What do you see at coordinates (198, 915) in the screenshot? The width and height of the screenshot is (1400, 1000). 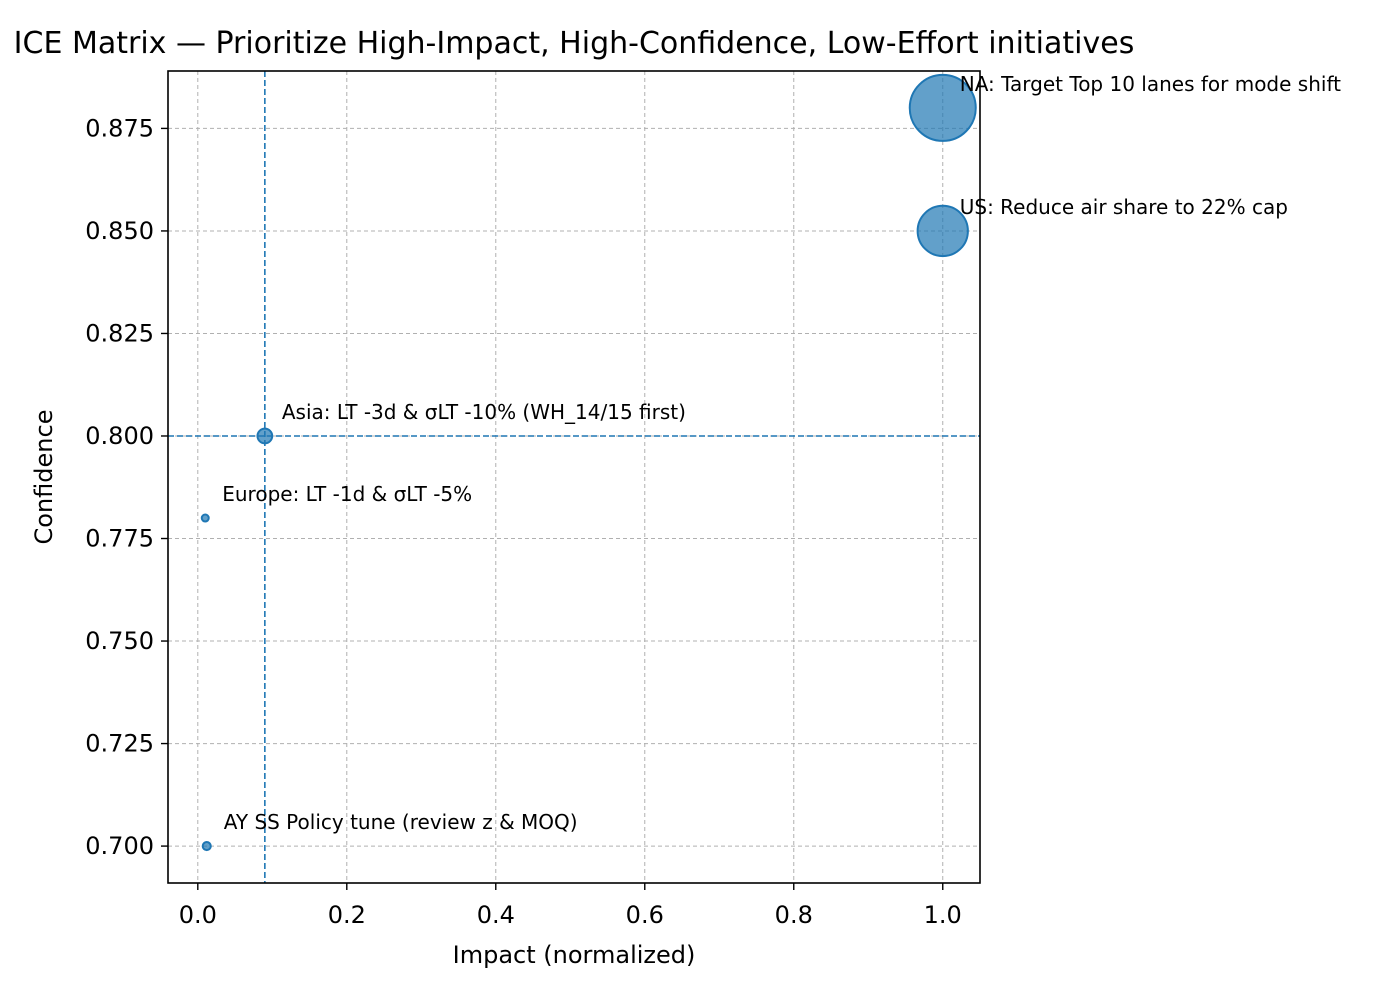 I see `x-tick-label: 0.0` at bounding box center [198, 915].